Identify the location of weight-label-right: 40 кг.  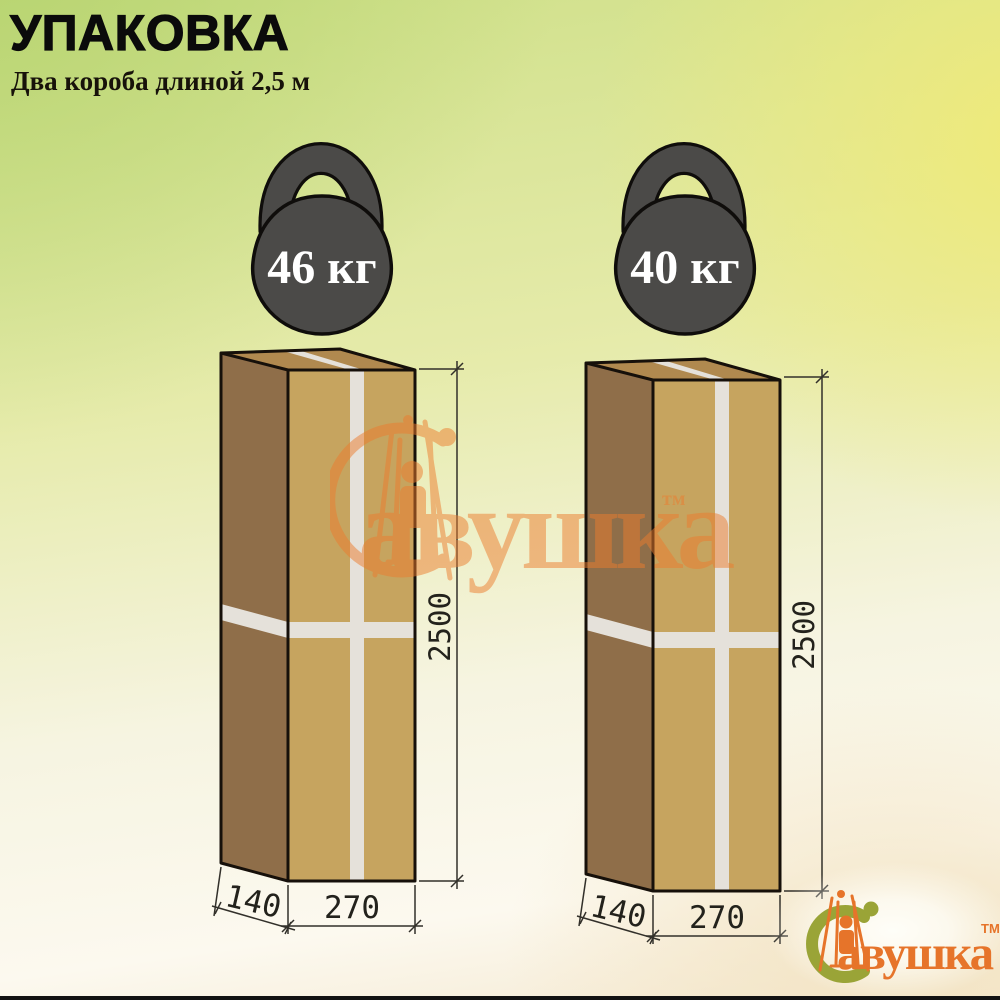
(685, 267).